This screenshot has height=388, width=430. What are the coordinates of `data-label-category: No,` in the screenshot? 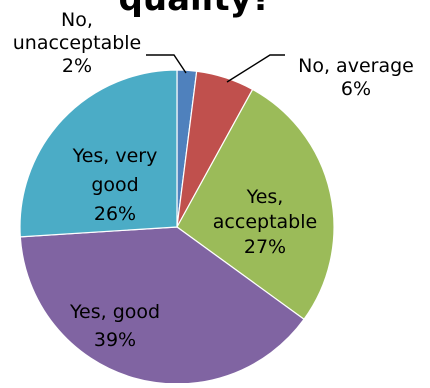 It's located at (77, 20).